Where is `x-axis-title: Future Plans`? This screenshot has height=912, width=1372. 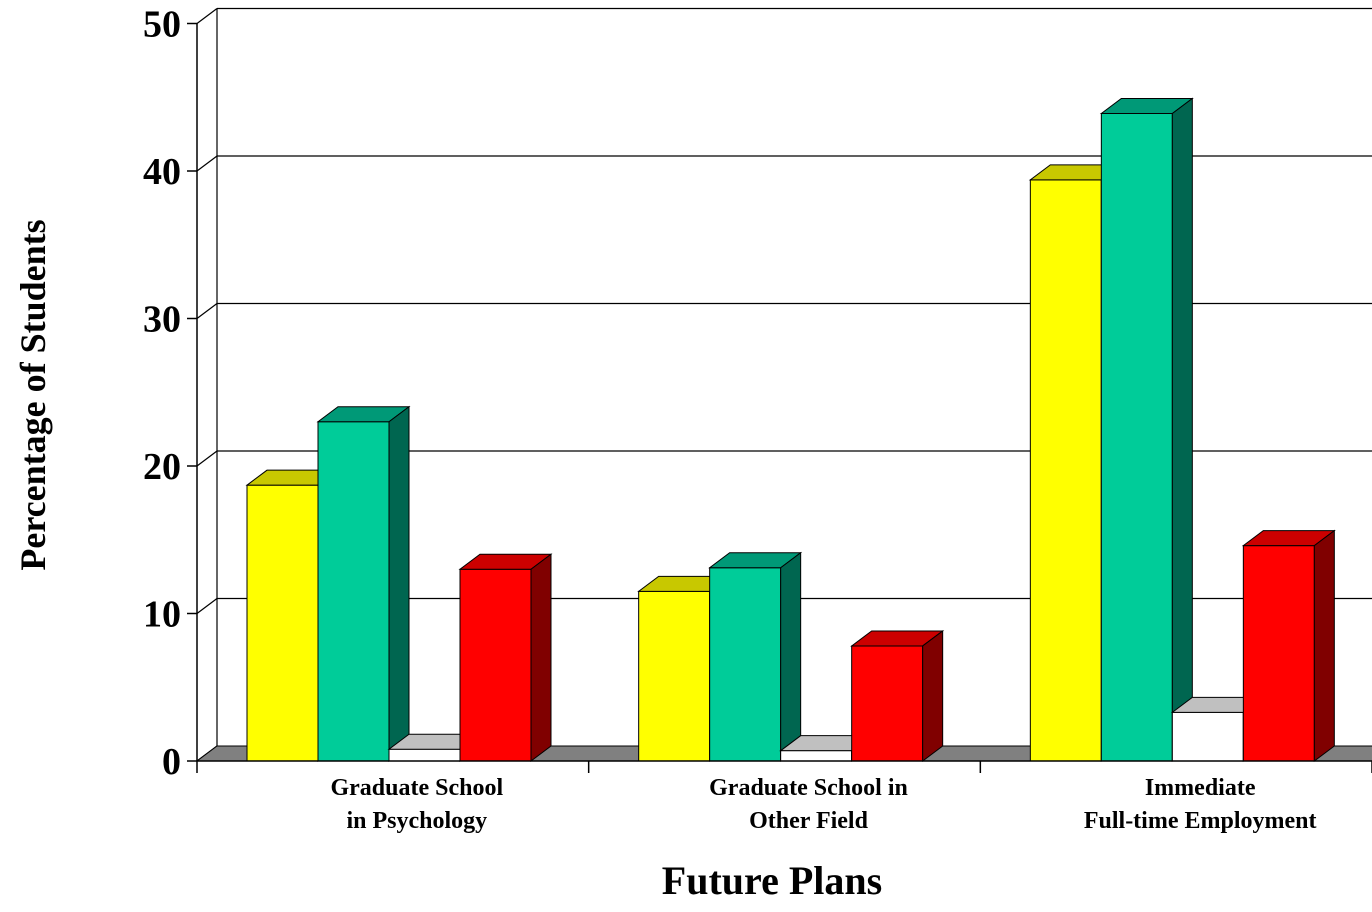
x-axis-title: Future Plans is located at coordinates (772, 880).